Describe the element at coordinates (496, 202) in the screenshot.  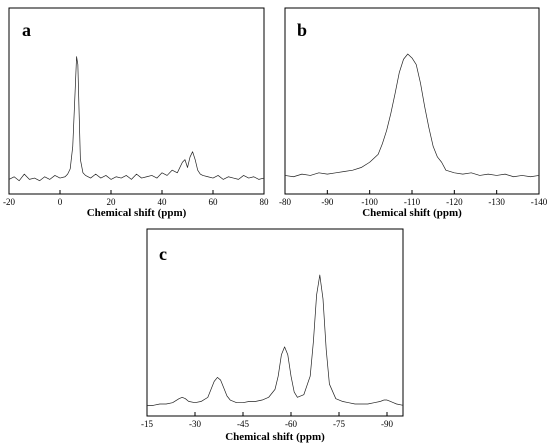
I see `x-tick-label-b: -130` at that location.